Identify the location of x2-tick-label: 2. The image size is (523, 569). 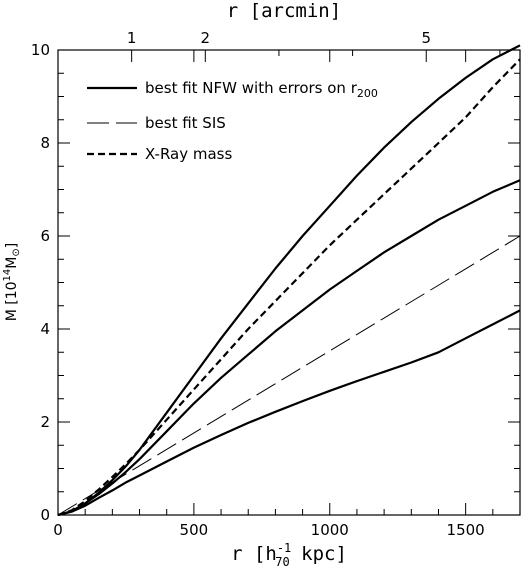
(206, 38).